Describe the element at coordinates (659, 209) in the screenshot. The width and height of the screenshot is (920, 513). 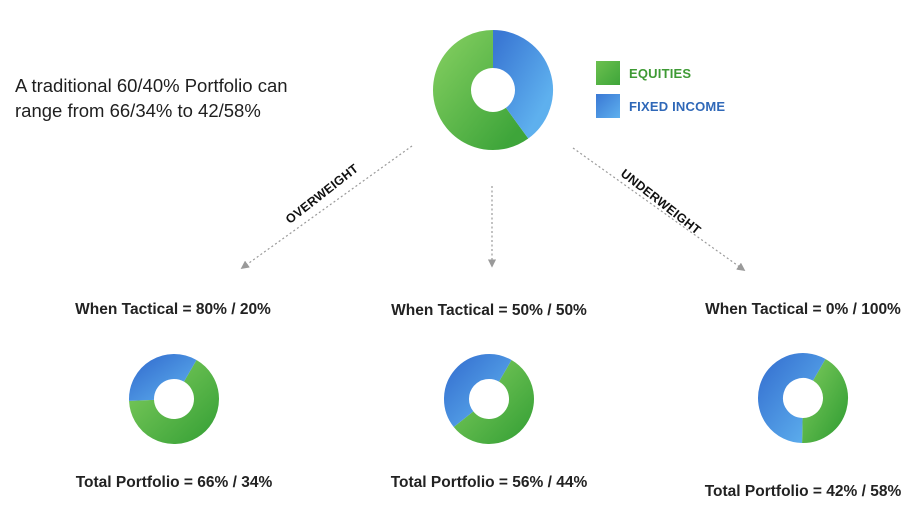
I see `arrow-underweight` at that location.